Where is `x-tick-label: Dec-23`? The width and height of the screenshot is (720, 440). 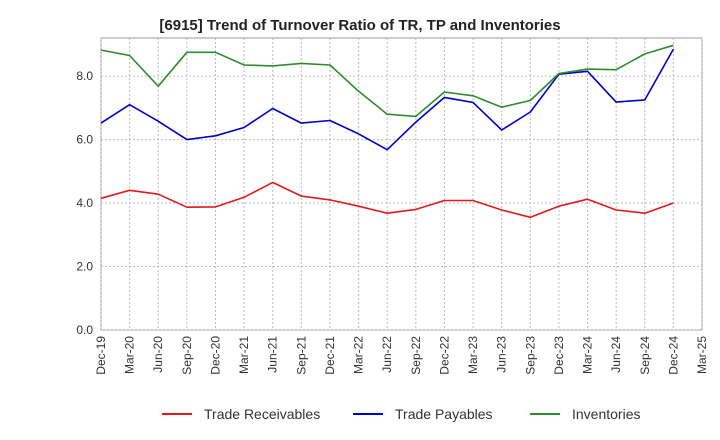 x-tick-label: Dec-23 is located at coordinates (559, 355).